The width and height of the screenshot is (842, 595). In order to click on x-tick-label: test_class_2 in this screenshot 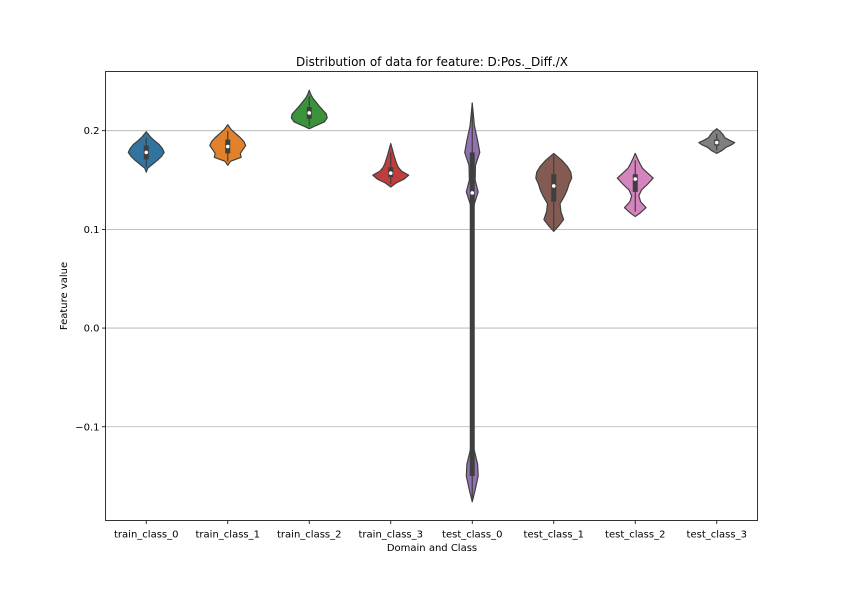, I will do `click(635, 535)`.